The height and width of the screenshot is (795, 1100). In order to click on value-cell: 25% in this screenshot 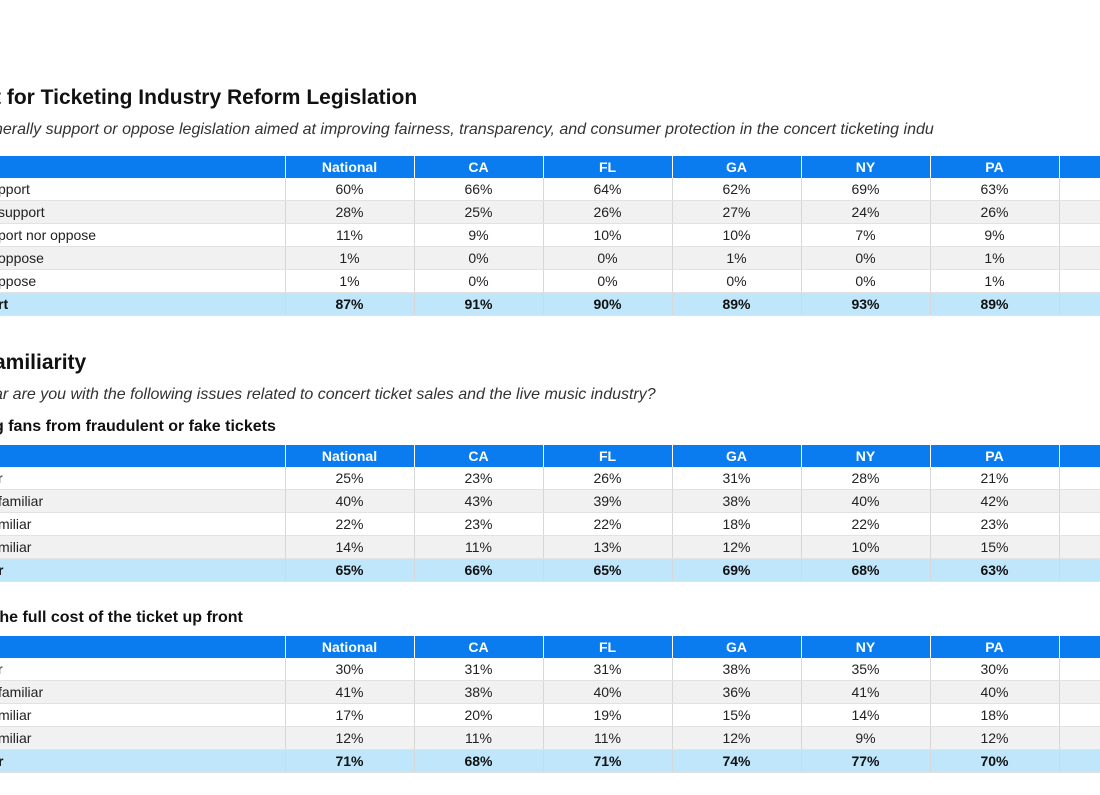, I will do `click(479, 212)`.